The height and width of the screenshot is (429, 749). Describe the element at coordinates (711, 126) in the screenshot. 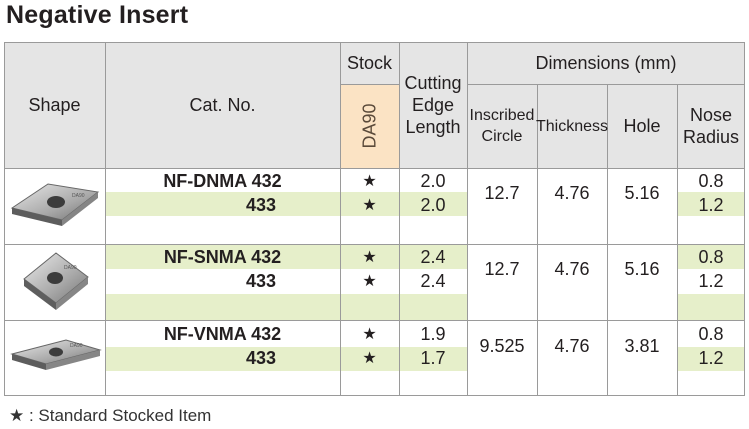

I see `header-nose-radius: Nose Radius` at that location.